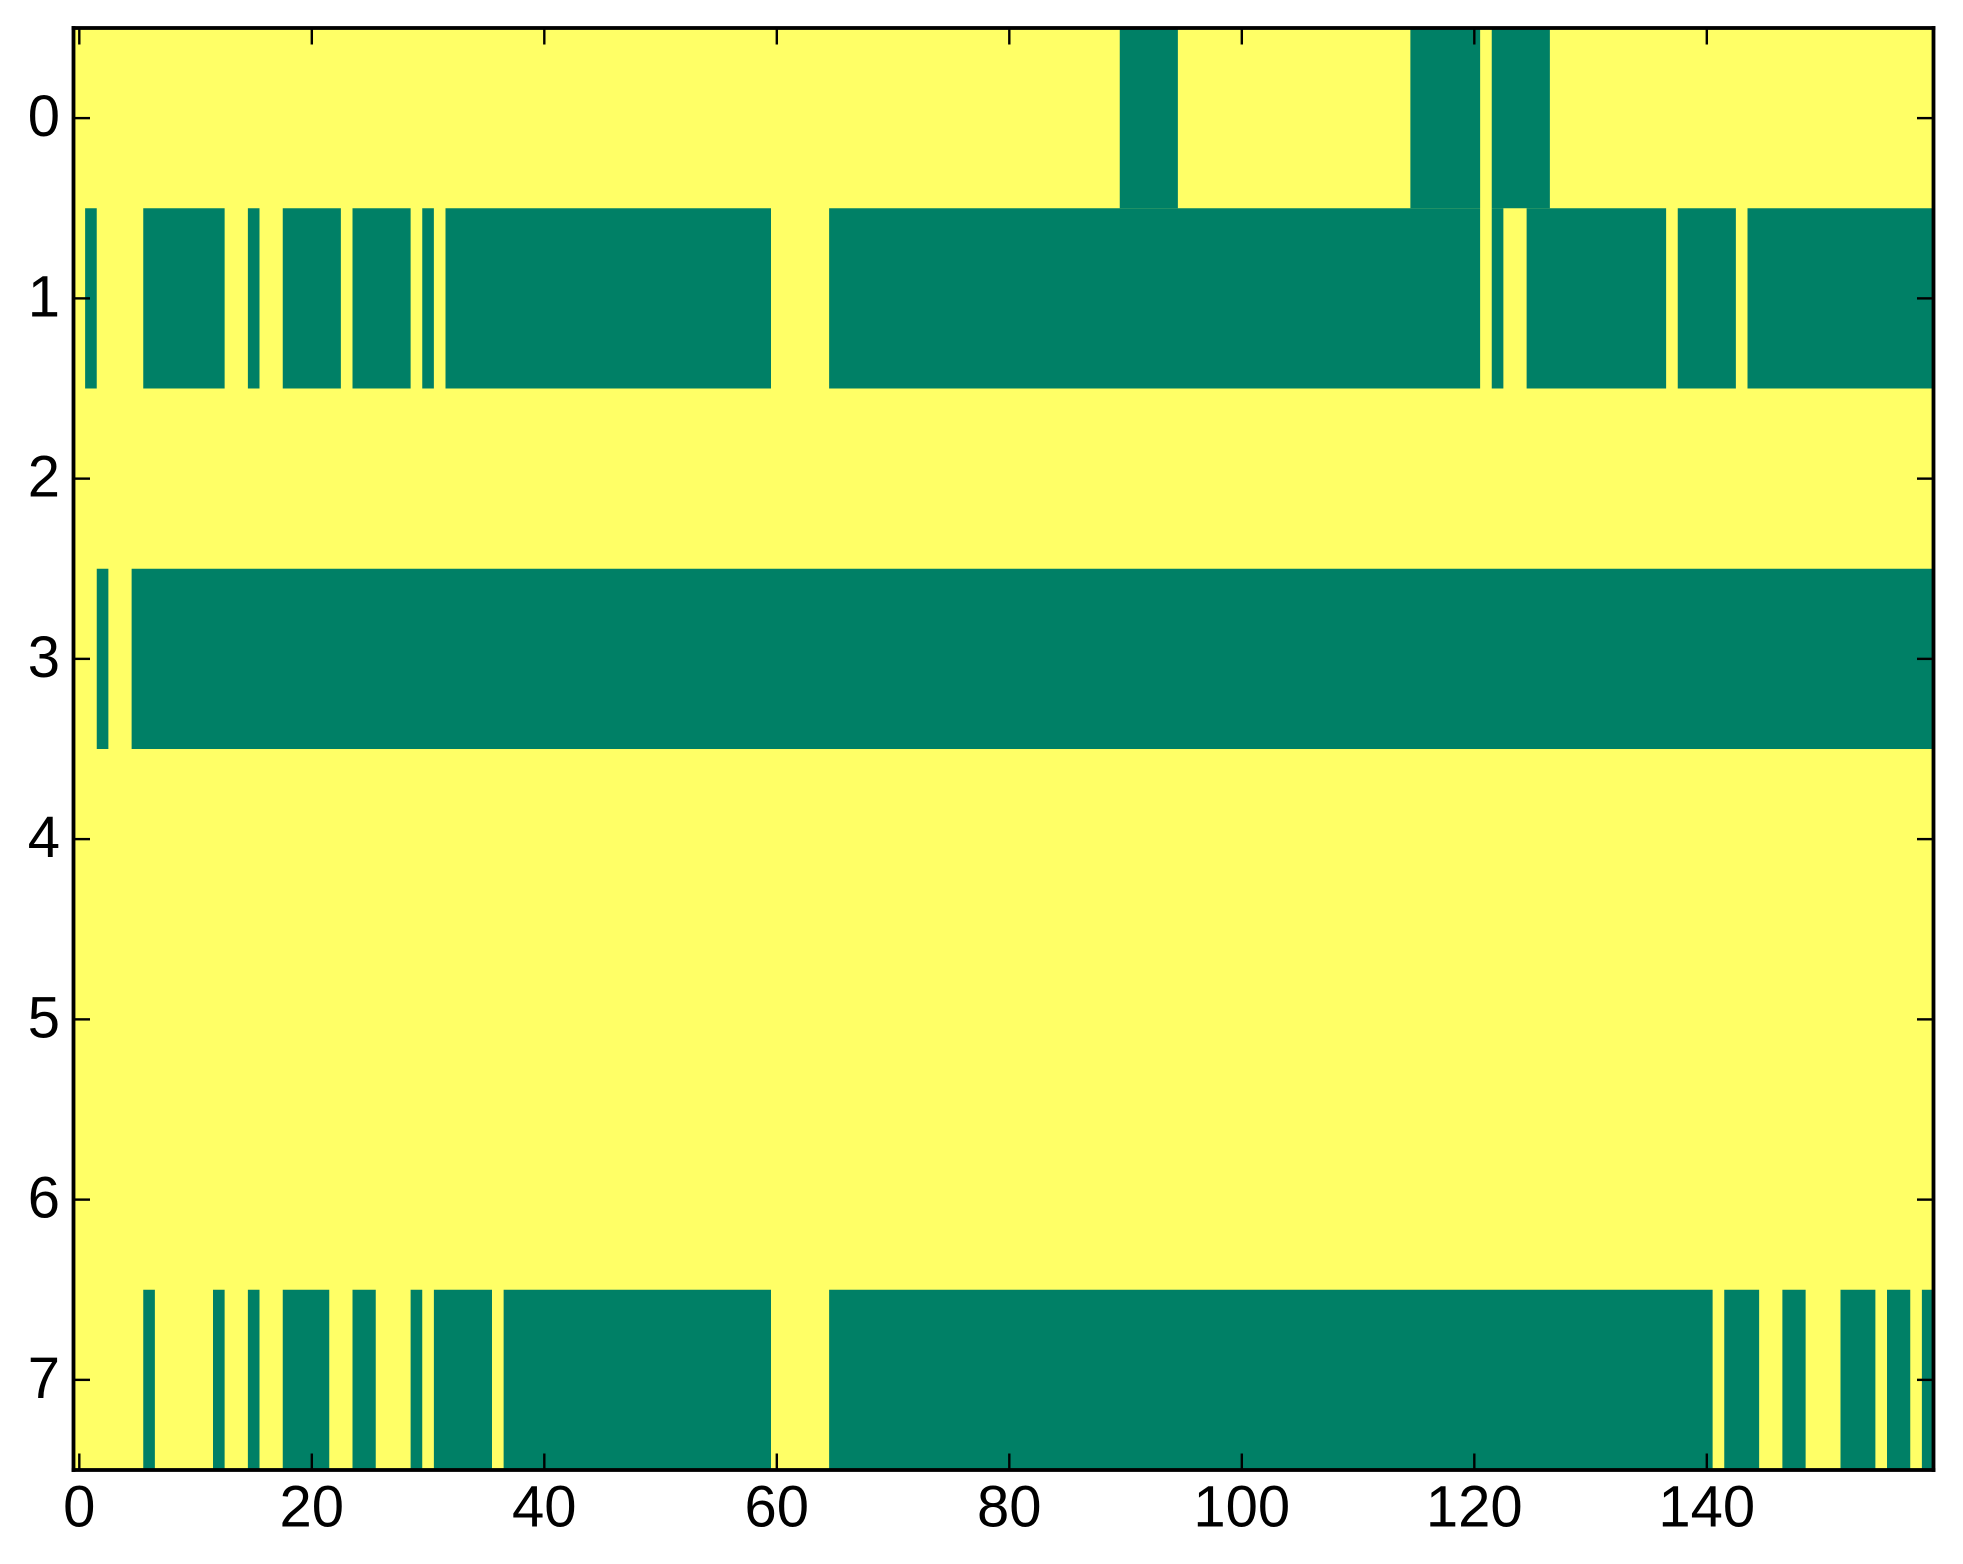  I want to click on svg-text: 100, so click(1241, 1507).